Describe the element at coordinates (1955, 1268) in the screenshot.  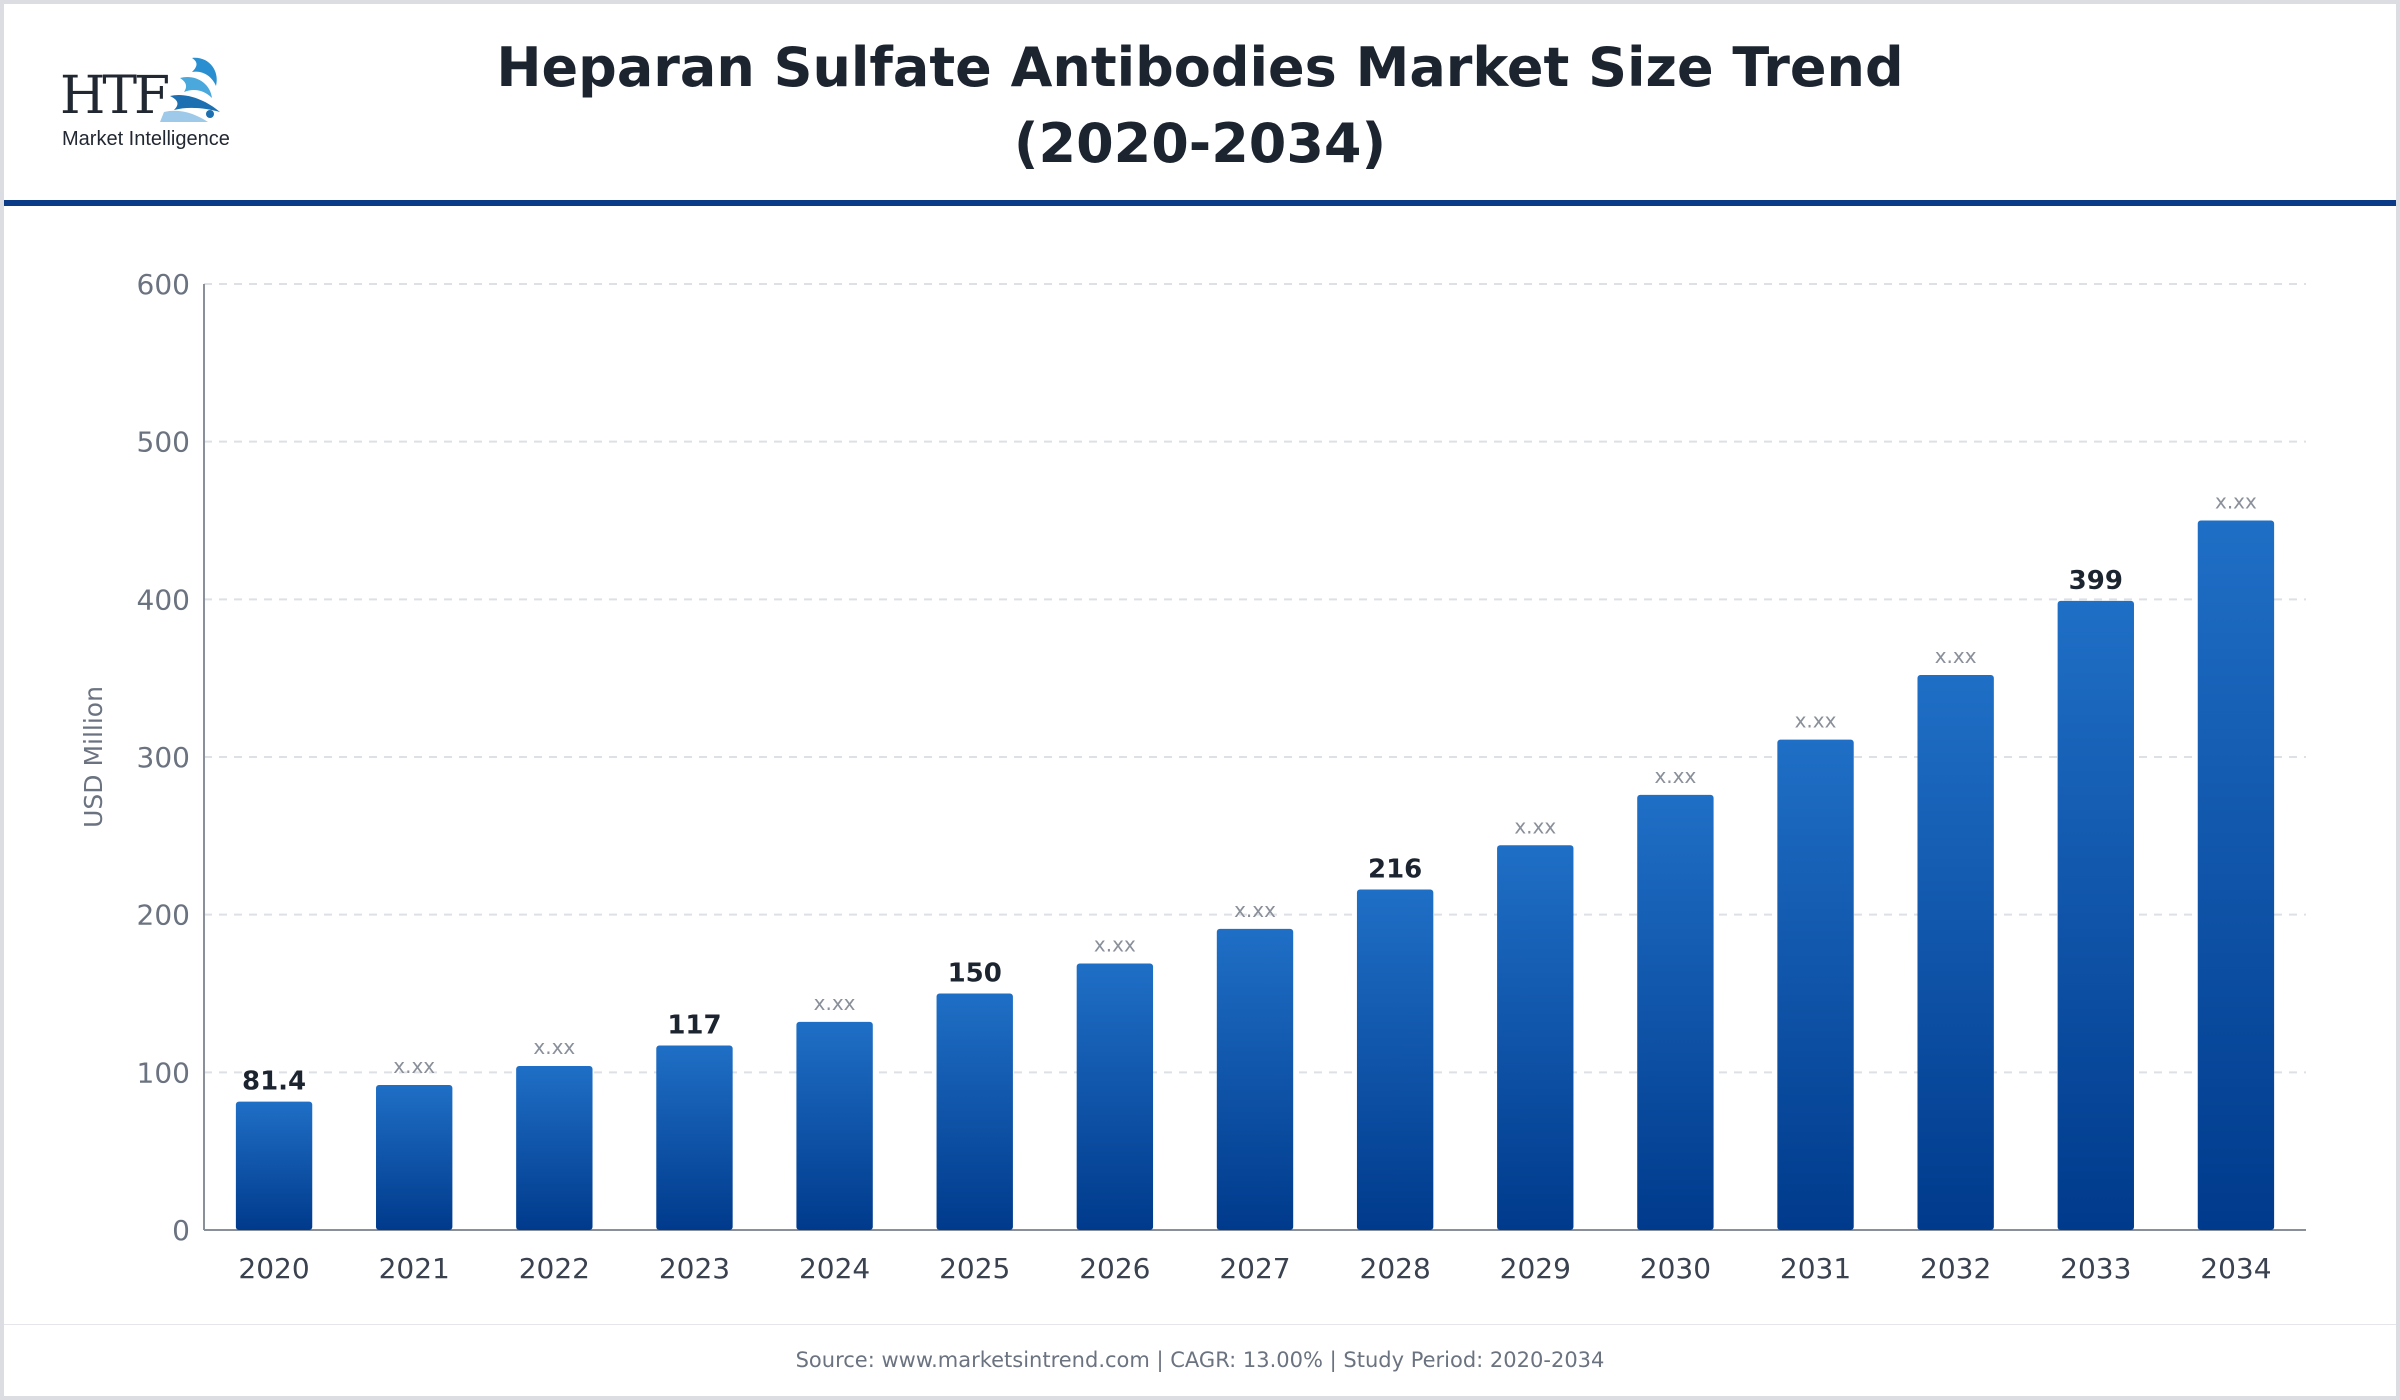
I see `x-tick-label: 2032` at that location.